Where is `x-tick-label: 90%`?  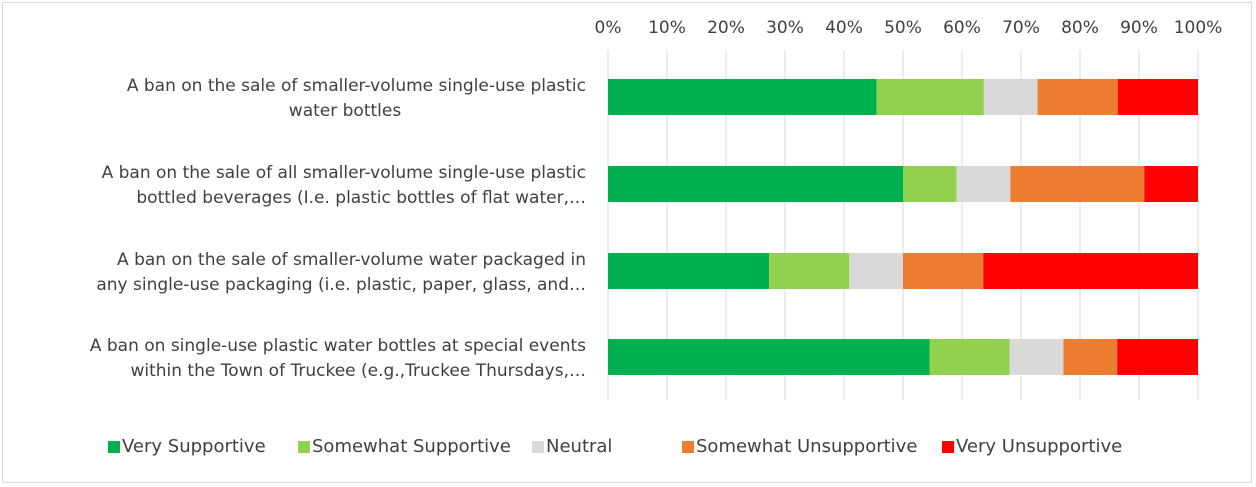
x-tick-label: 90% is located at coordinates (1139, 28).